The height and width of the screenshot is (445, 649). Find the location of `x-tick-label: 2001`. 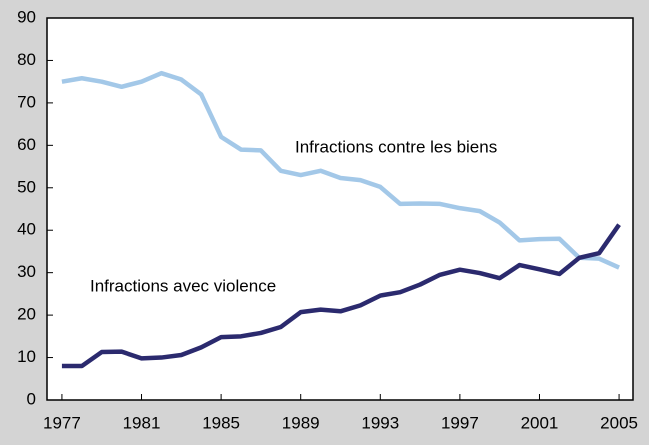

x-tick-label: 2001 is located at coordinates (540, 422).